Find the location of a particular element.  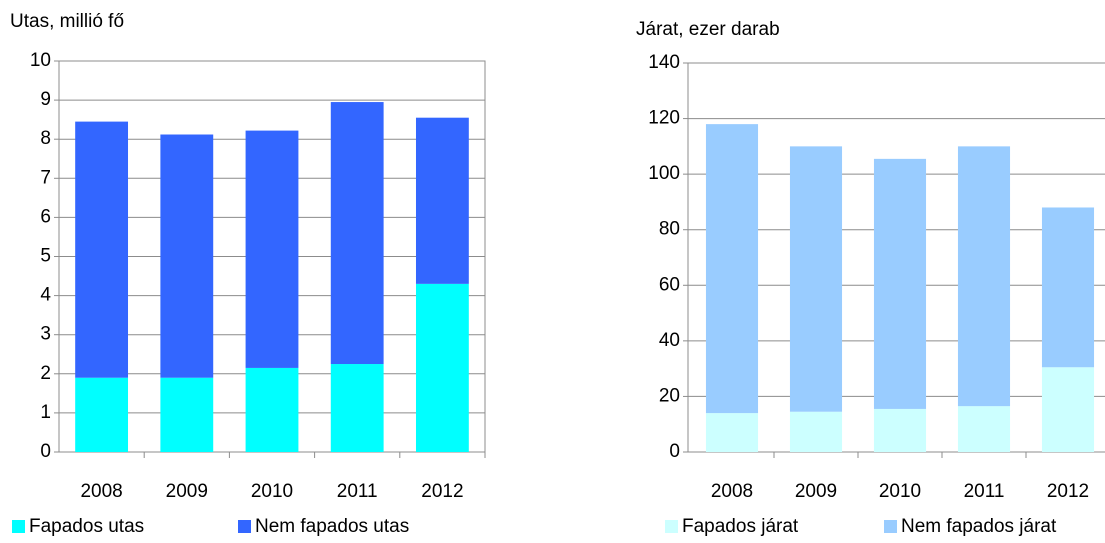

legend-label: Fapados járat is located at coordinates (740, 526).